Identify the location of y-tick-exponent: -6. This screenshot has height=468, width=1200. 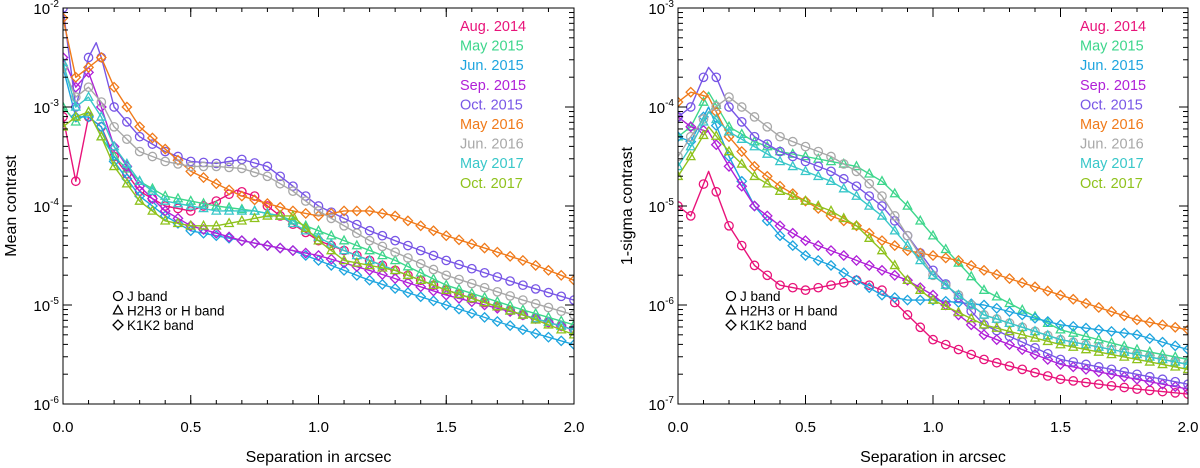
(54, 400).